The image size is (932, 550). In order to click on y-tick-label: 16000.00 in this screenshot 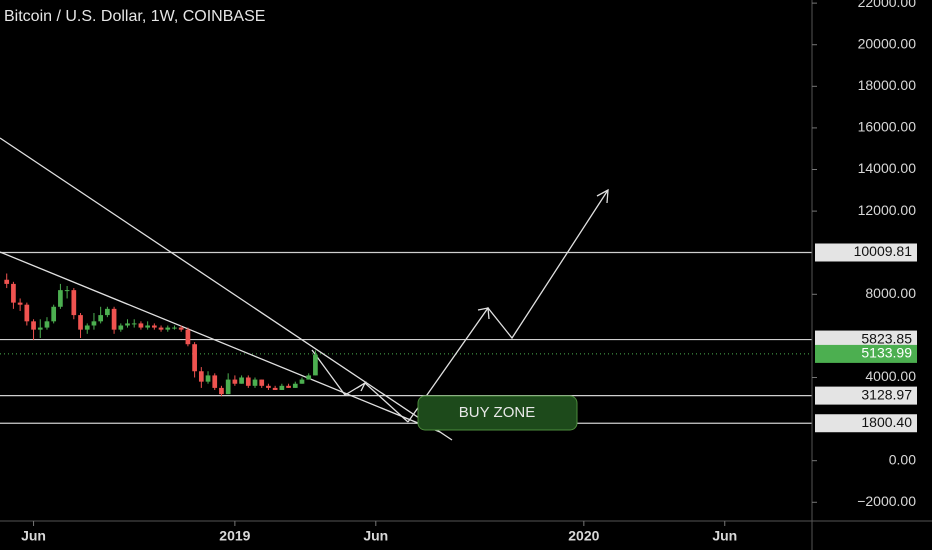, I will do `click(887, 127)`.